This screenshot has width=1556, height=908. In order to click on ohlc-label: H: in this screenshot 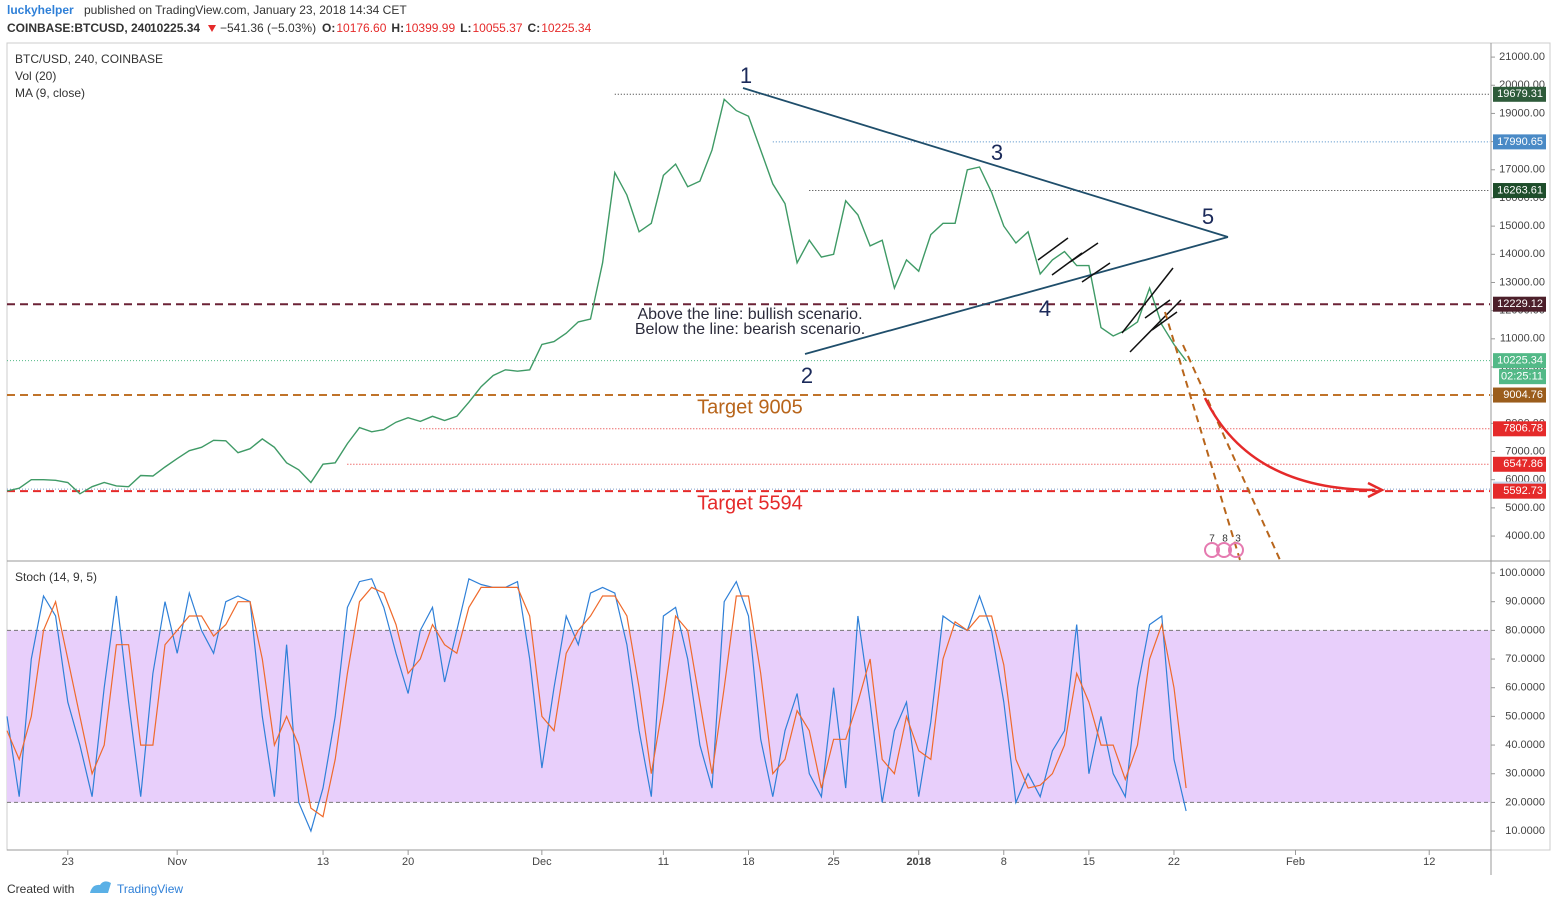, I will do `click(397, 28)`.